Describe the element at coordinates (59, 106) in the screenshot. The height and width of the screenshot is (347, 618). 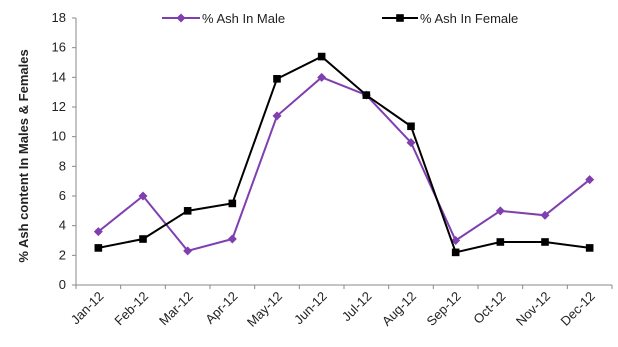
I see `y-tick-label: 12` at that location.